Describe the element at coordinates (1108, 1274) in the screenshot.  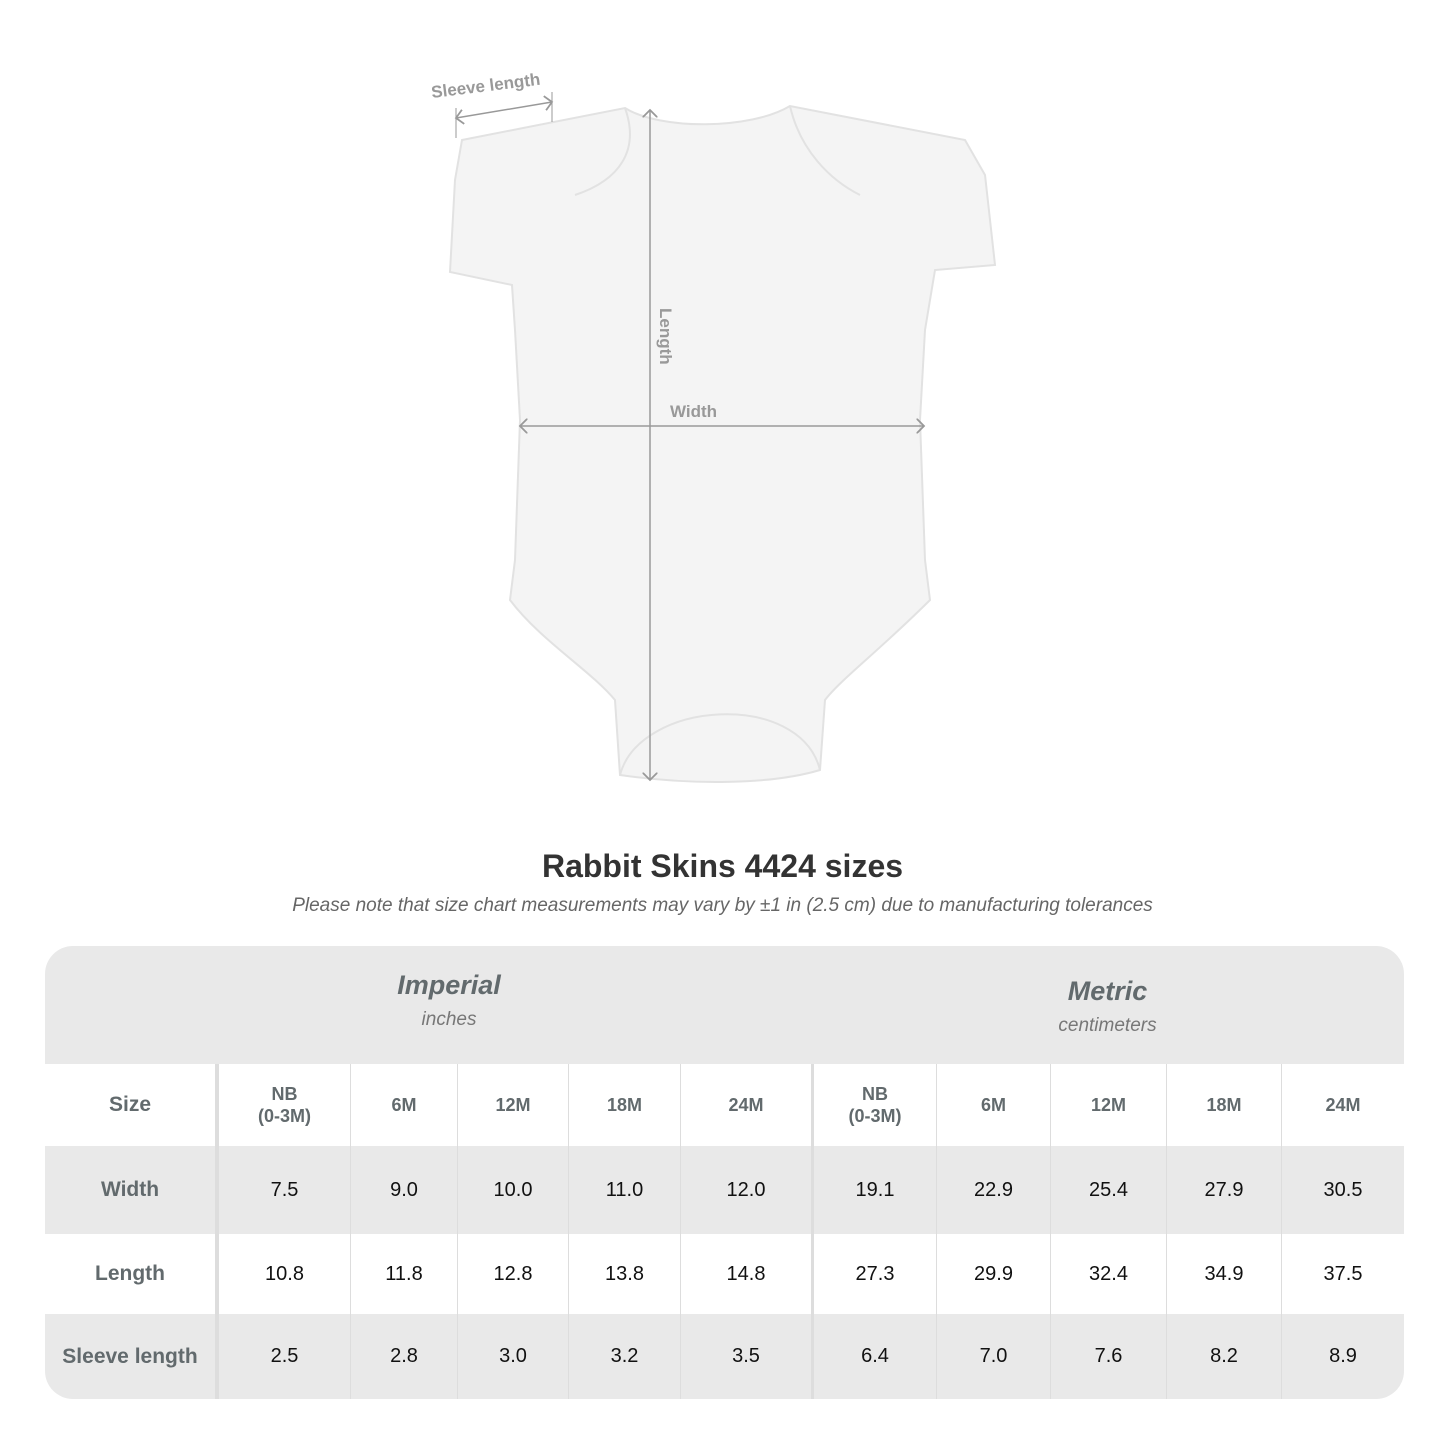
I see `table-cell: 32.4` at that location.